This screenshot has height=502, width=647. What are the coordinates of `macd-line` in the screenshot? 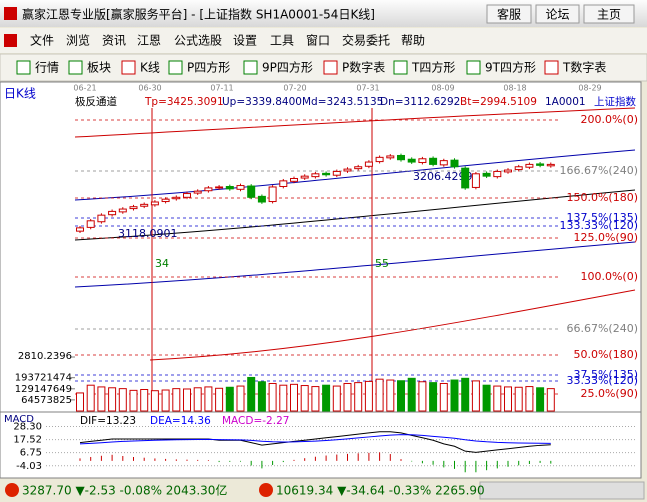 It's located at (315, 439).